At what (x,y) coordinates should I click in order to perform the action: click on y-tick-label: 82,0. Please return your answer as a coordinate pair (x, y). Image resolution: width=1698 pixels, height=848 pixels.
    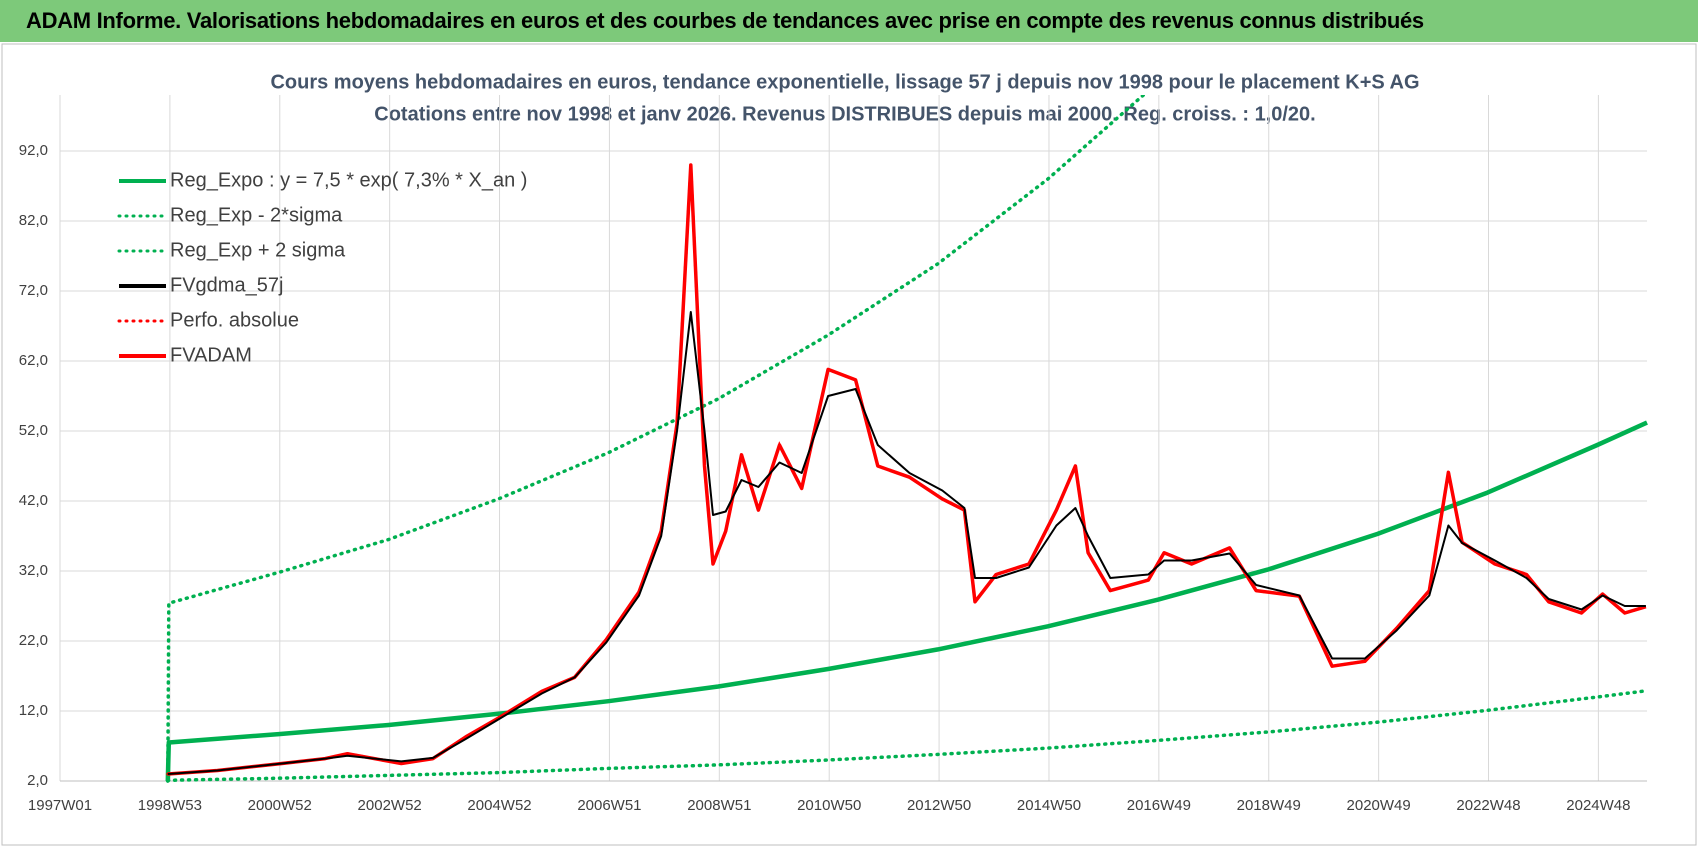
    Looking at the image, I should click on (33, 220).